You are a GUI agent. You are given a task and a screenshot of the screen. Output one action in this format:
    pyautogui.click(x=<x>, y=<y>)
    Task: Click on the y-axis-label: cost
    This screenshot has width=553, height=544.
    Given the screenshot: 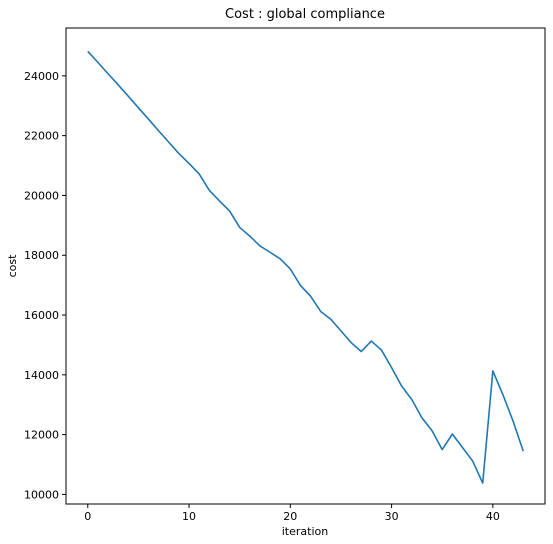 What is the action you would take?
    pyautogui.click(x=12, y=266)
    